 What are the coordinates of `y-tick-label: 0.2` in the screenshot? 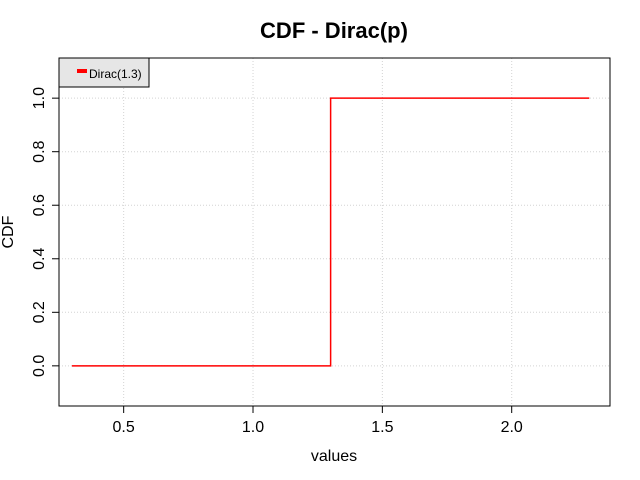 It's located at (39, 312).